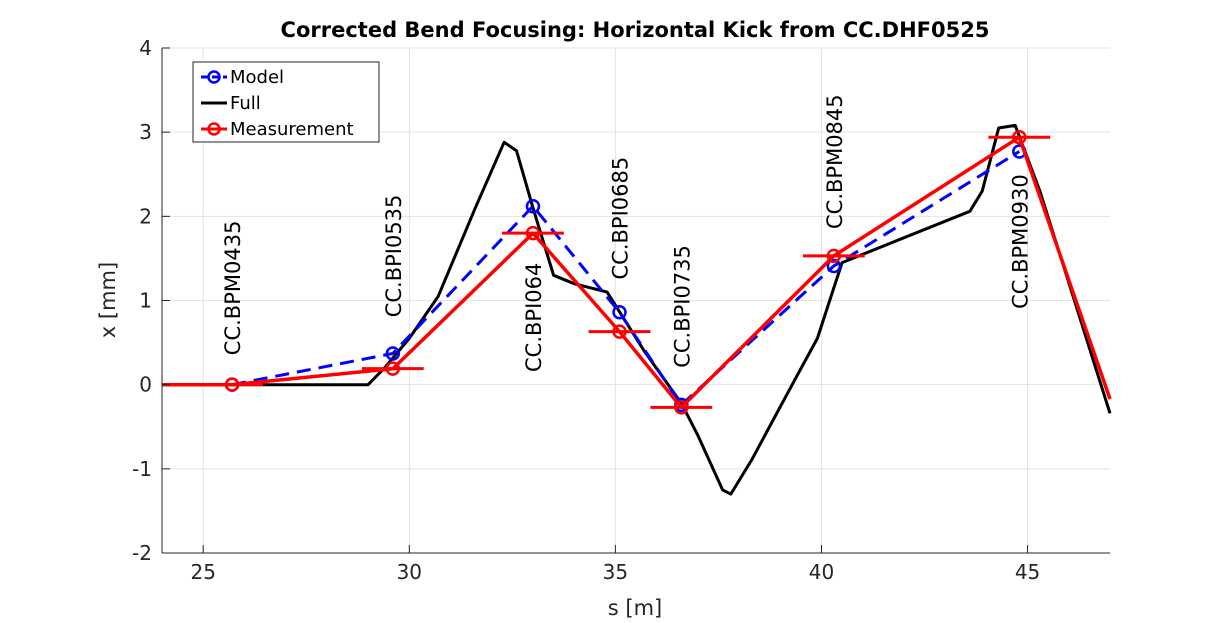 The image size is (1227, 623). Describe the element at coordinates (145, 132) in the screenshot. I see `y-tick-label: 3` at that location.